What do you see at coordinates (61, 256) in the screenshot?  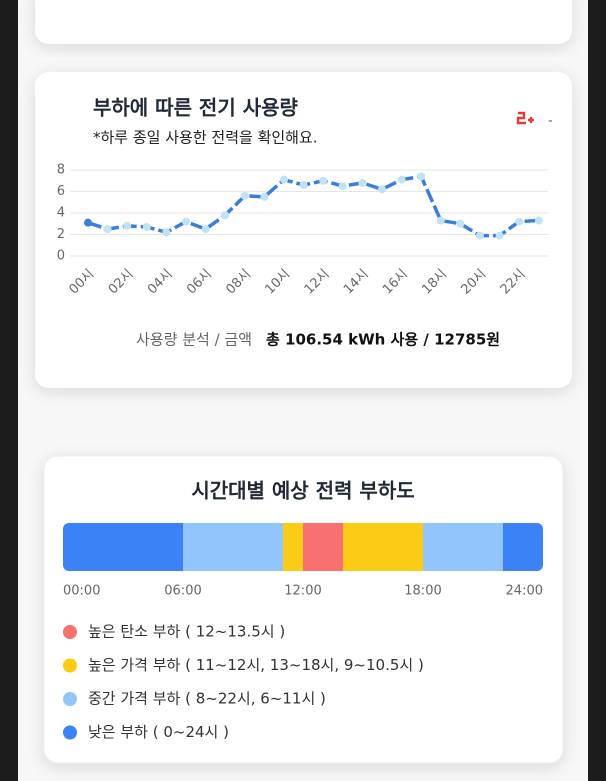 I see `y-tick-label: 0` at bounding box center [61, 256].